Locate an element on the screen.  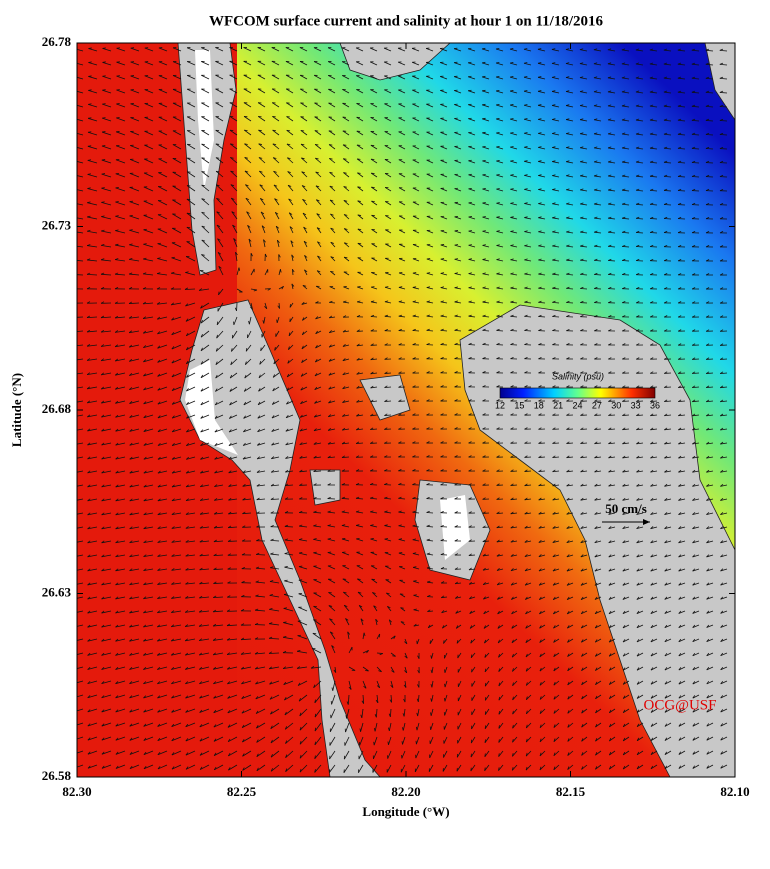
y-tick-label: 26.68 is located at coordinates (57, 408).